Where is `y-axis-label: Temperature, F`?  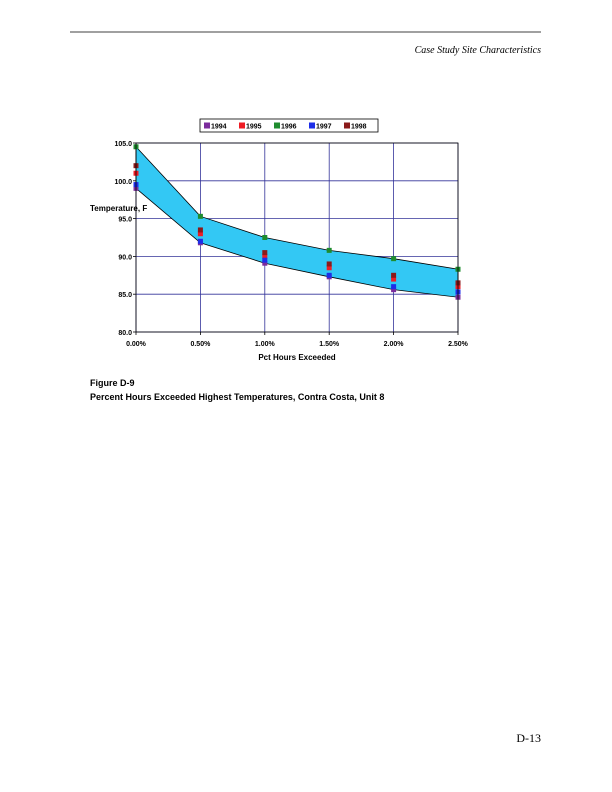
y-axis-label: Temperature, F is located at coordinates (118, 208).